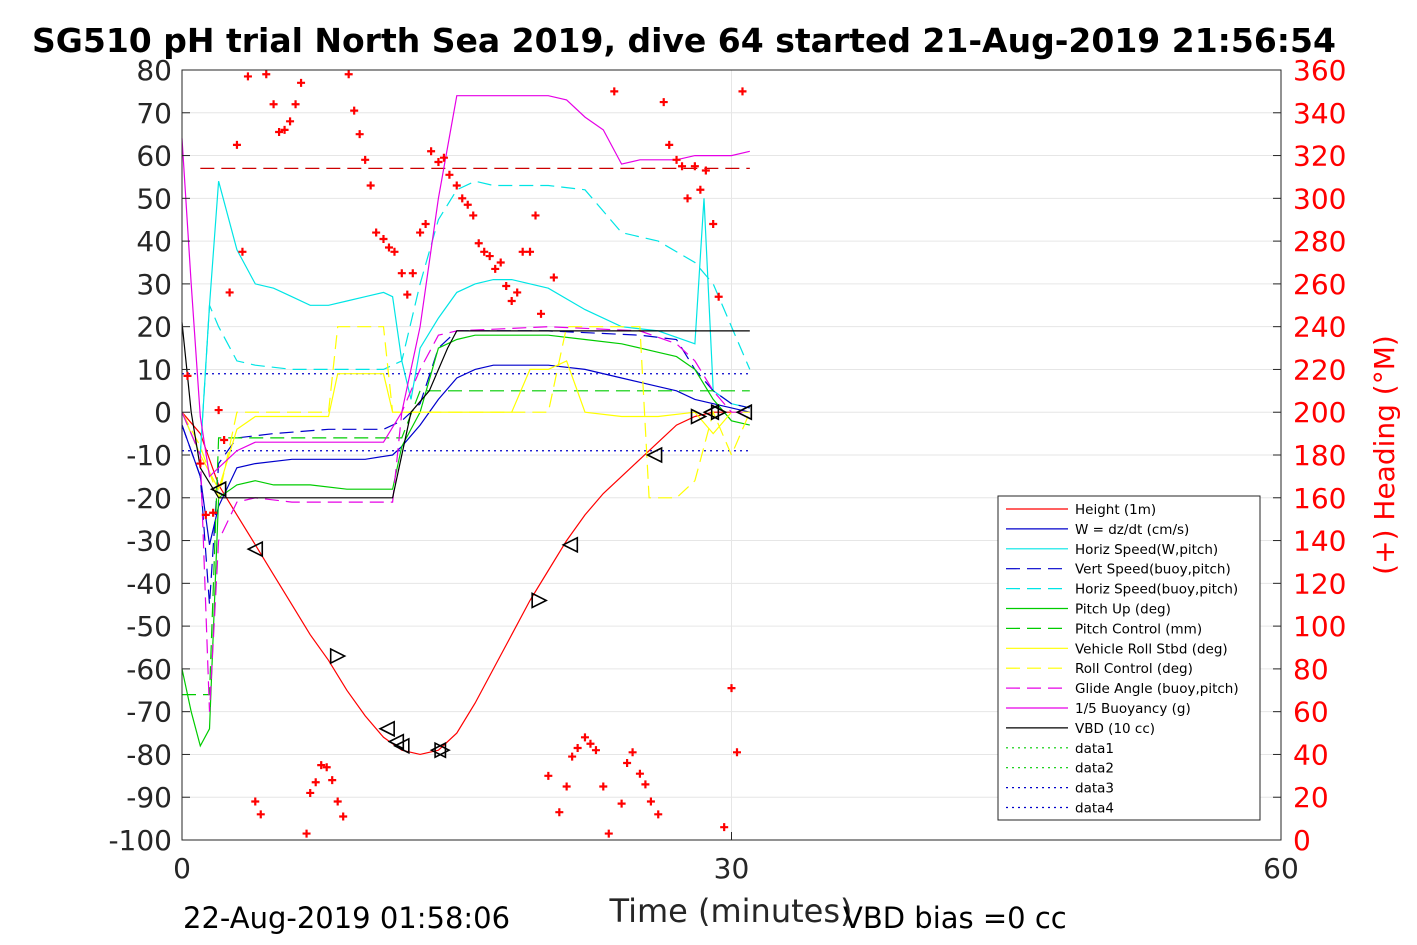  What do you see at coordinates (1146, 550) in the screenshot?
I see `legend-label: Horiz Speed(W,pitch)` at bounding box center [1146, 550].